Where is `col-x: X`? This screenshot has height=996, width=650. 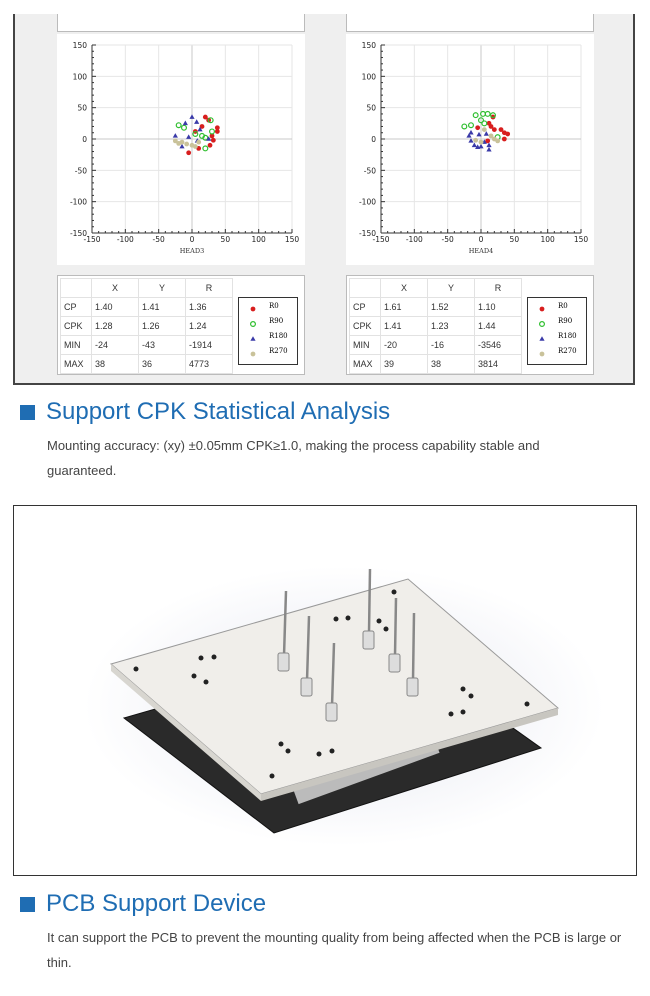
col-x: X is located at coordinates (115, 288).